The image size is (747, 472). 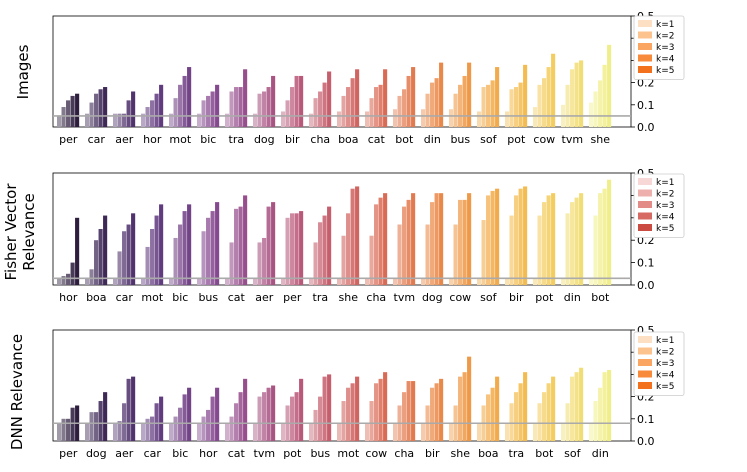 What do you see at coordinates (91, 277) in the screenshot?
I see `bar-boa-k2` at bounding box center [91, 277].